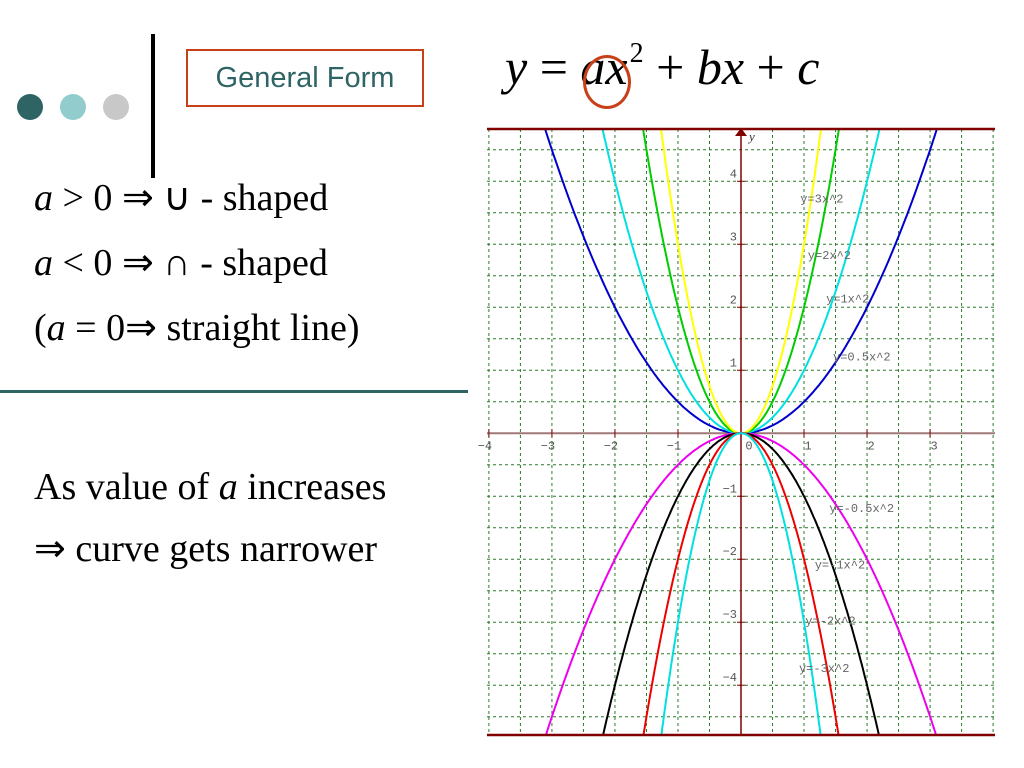 This screenshot has height=768, width=1024. What do you see at coordinates (733, 237) in the screenshot?
I see `y-tick-label: 3` at bounding box center [733, 237].